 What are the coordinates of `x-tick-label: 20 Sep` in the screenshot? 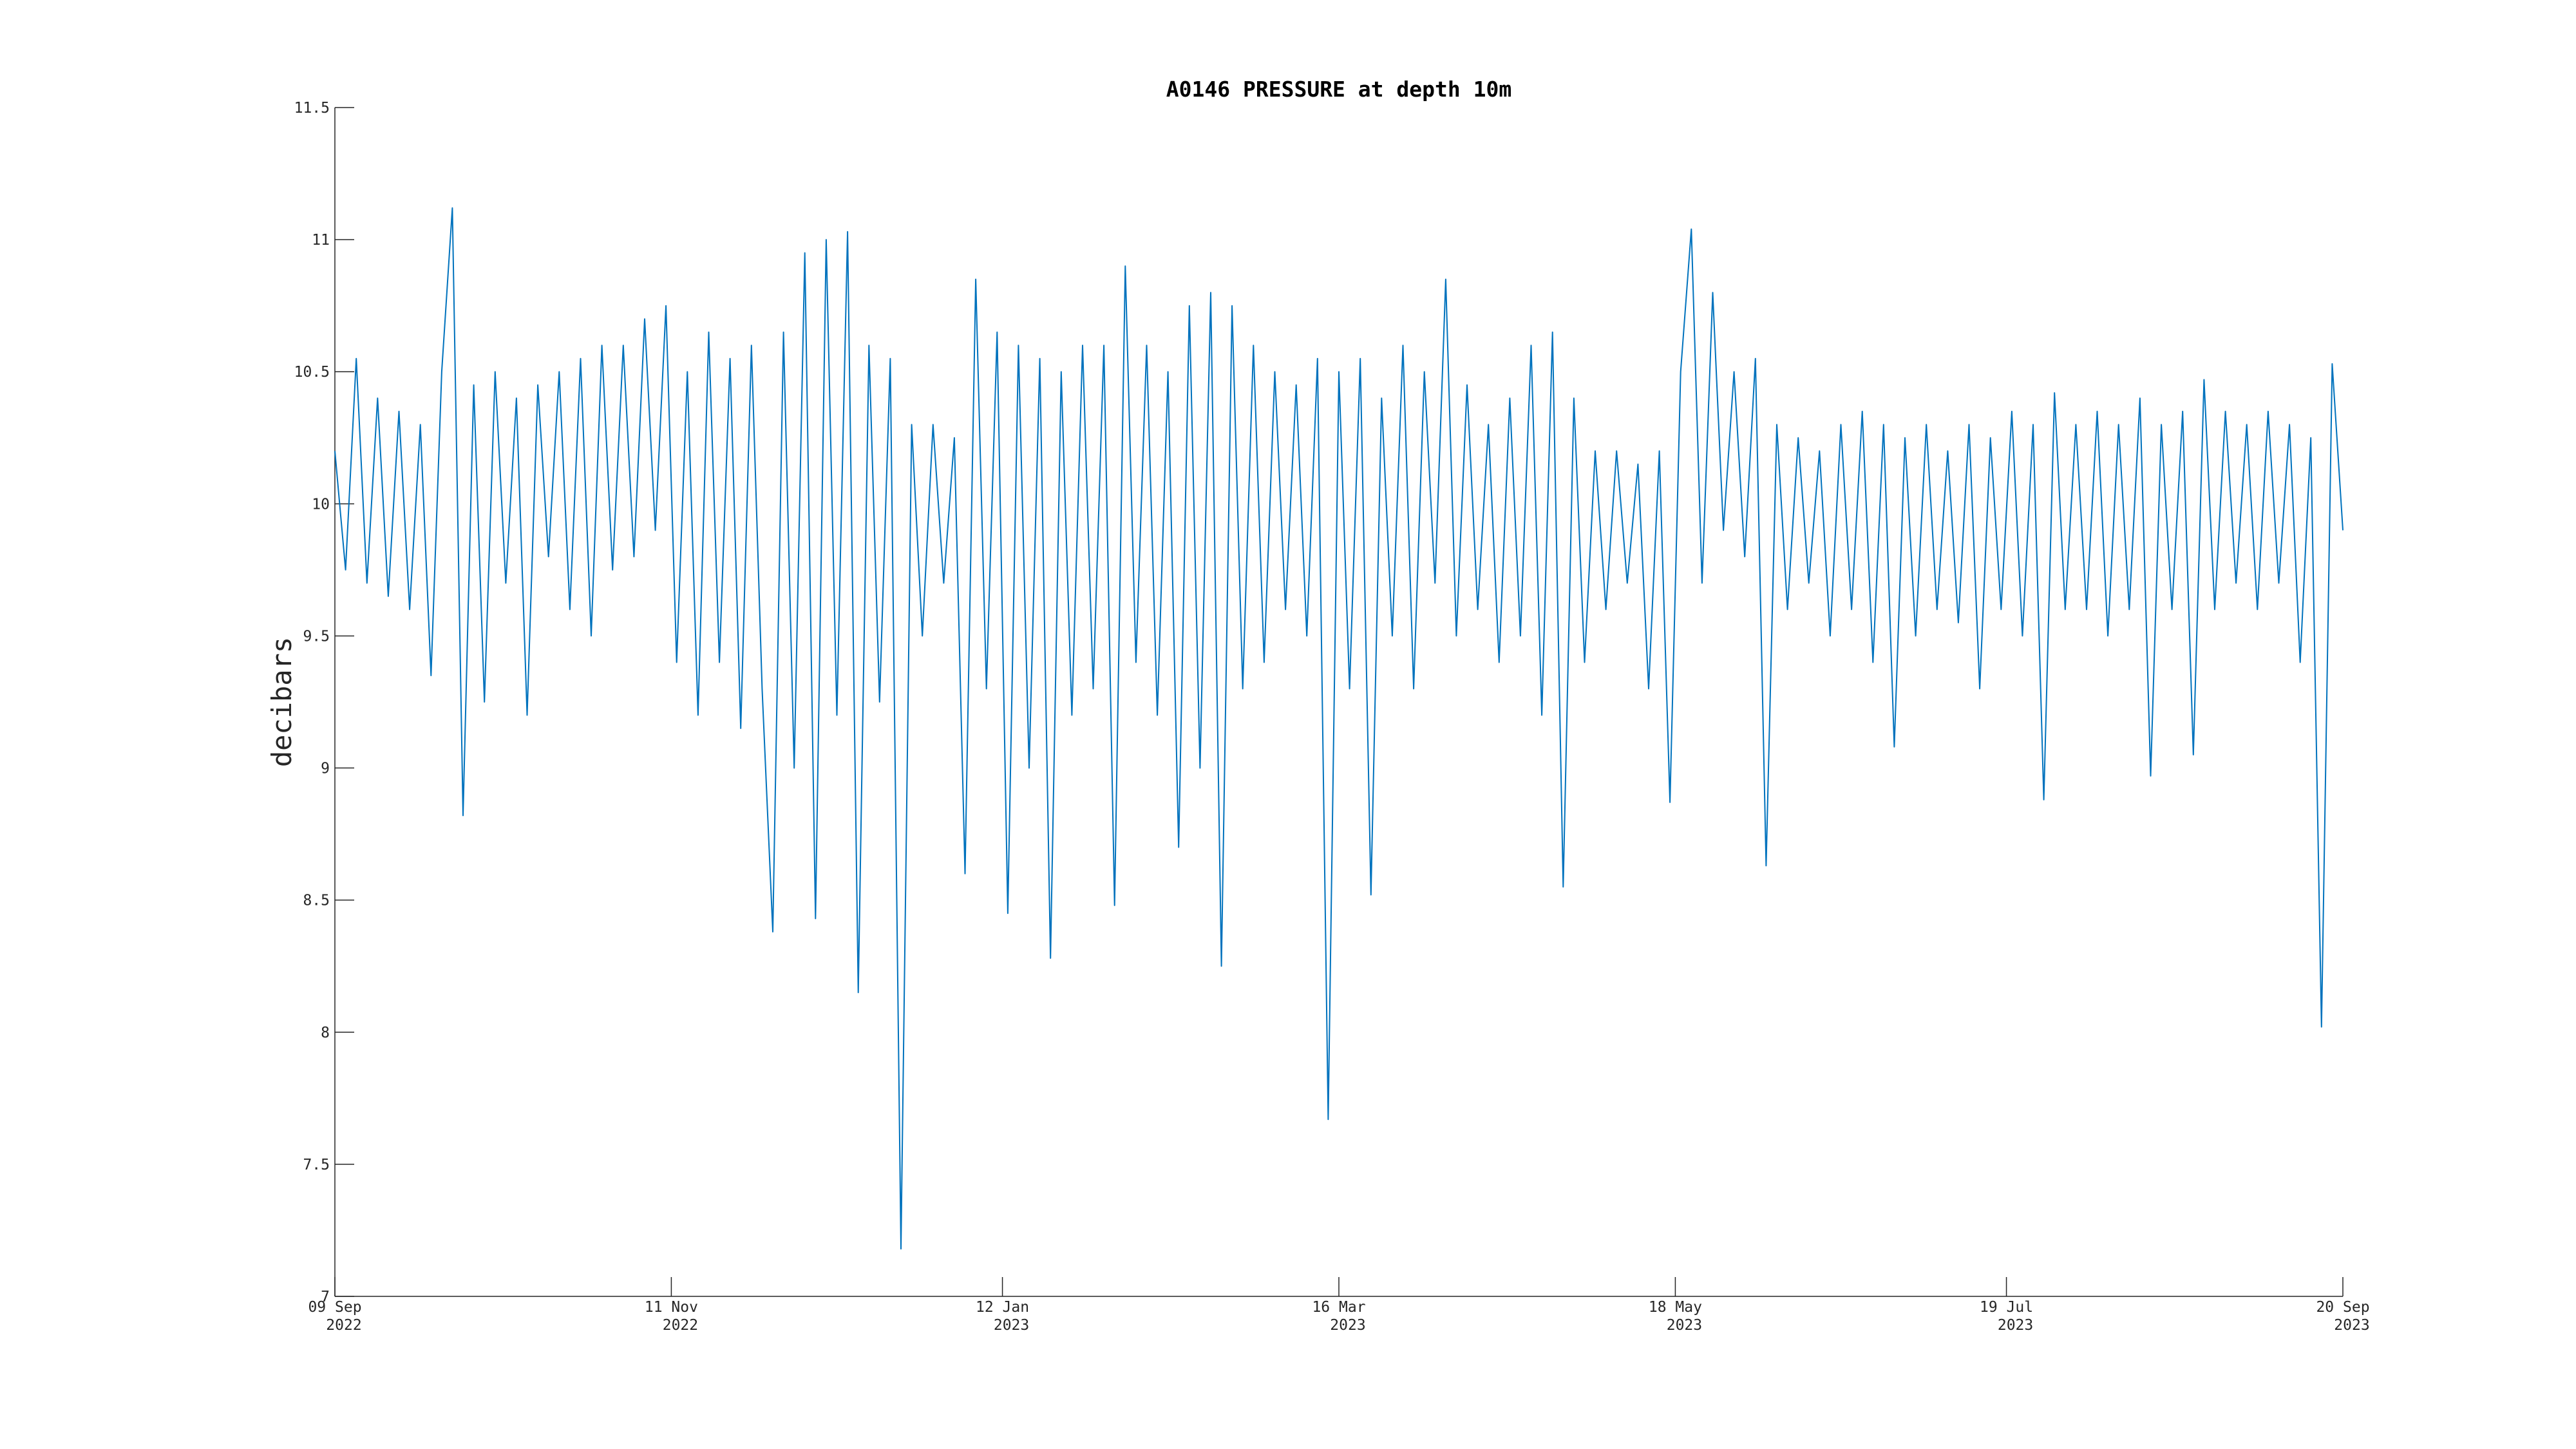 It's located at (2342, 1307).